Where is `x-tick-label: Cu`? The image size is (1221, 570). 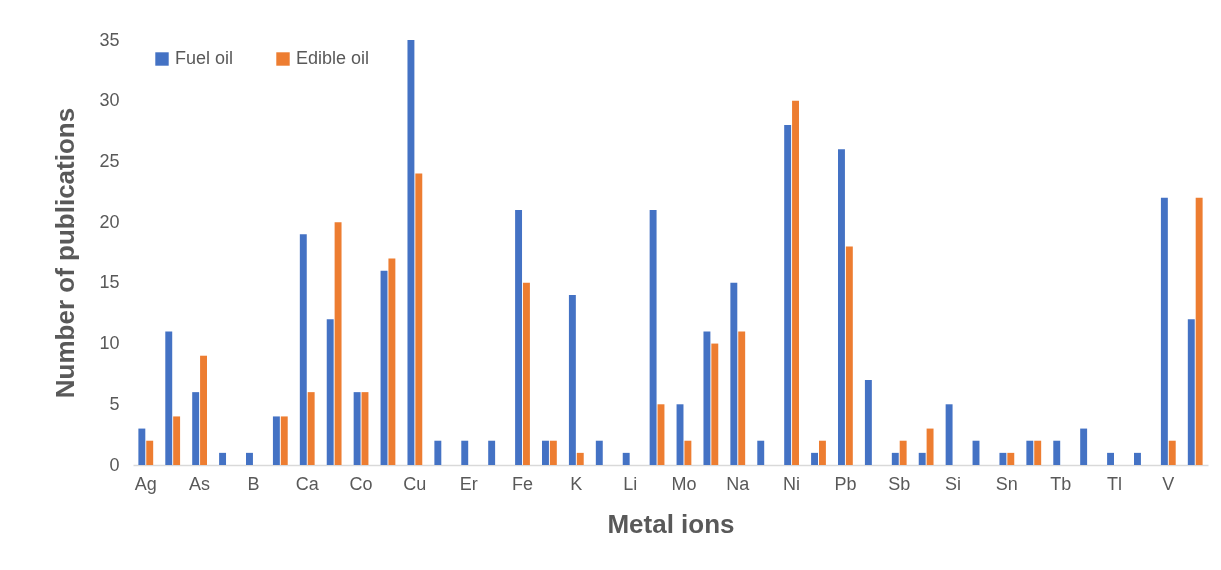 x-tick-label: Cu is located at coordinates (415, 483).